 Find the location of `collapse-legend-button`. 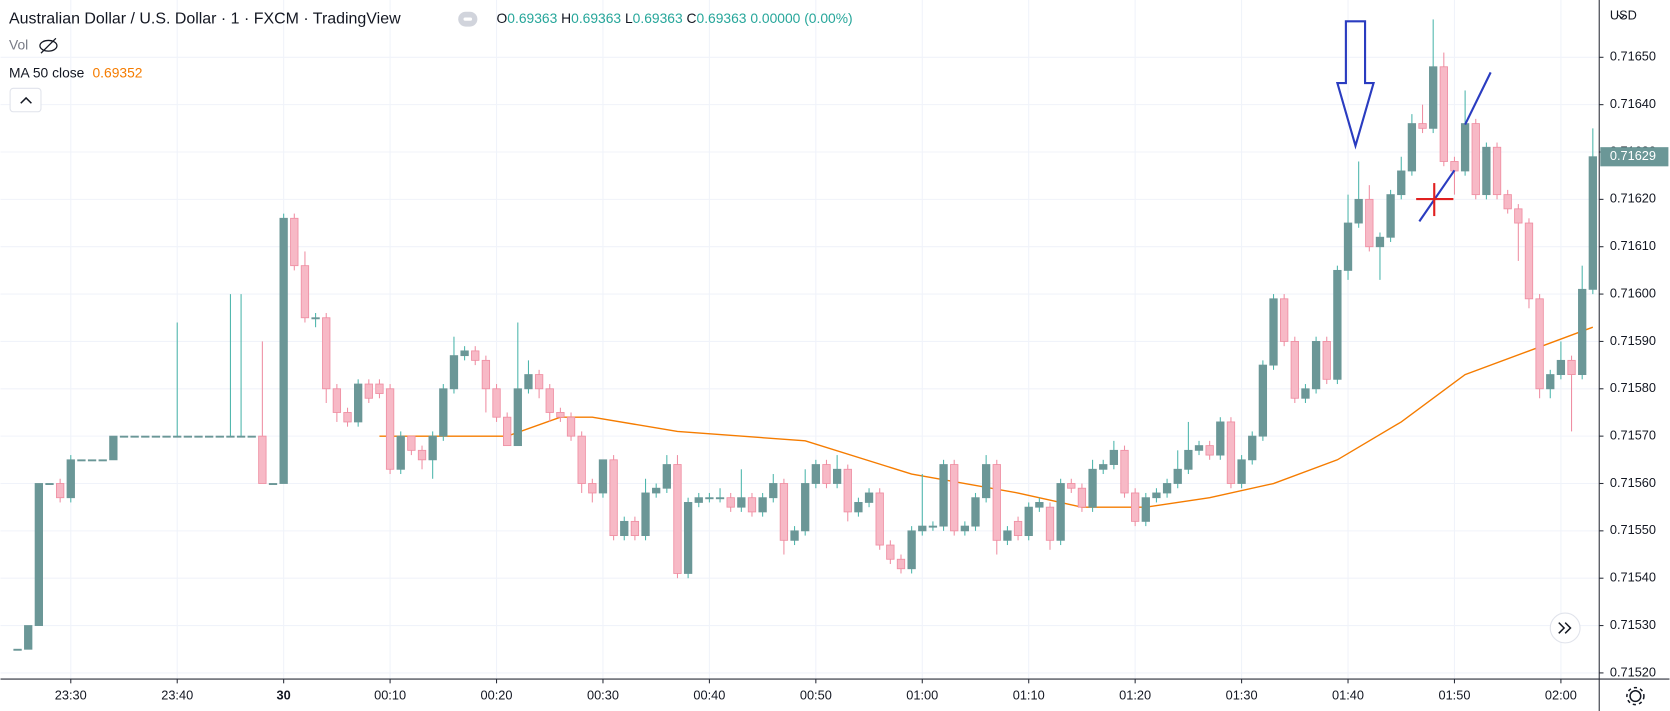

collapse-legend-button is located at coordinates (25, 100).